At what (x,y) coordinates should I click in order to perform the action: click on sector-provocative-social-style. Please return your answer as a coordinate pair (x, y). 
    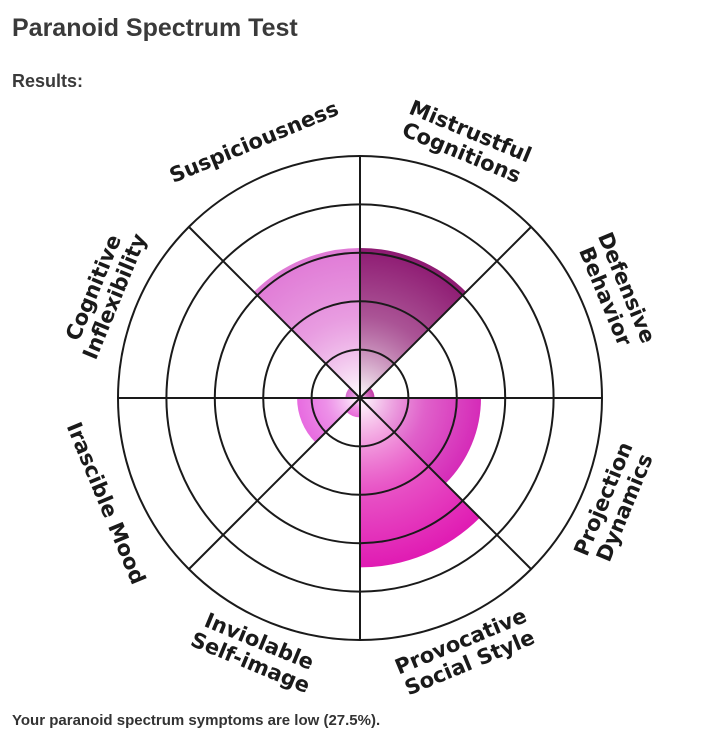
    Looking at the image, I should click on (420, 483).